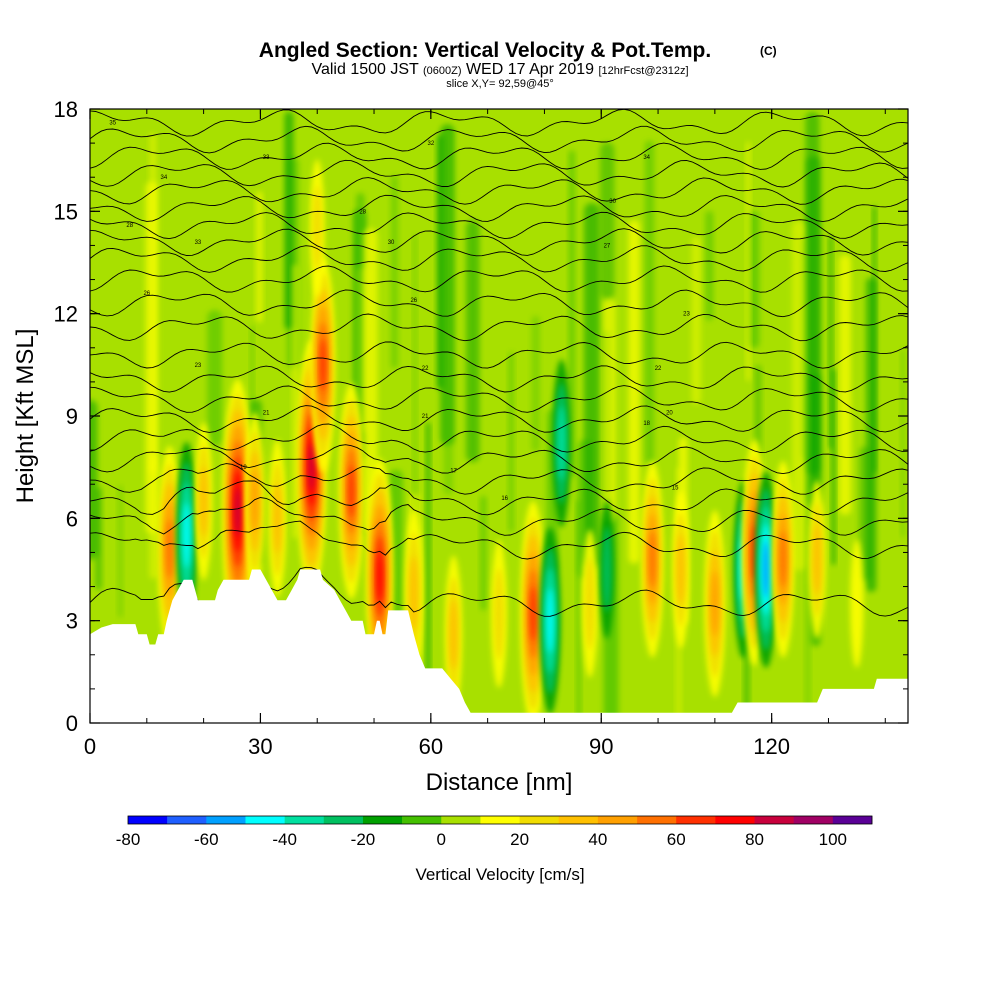 This screenshot has height=1000, width=1000. Describe the element at coordinates (601, 746) in the screenshot. I see `x-tick-label: 90` at that location.